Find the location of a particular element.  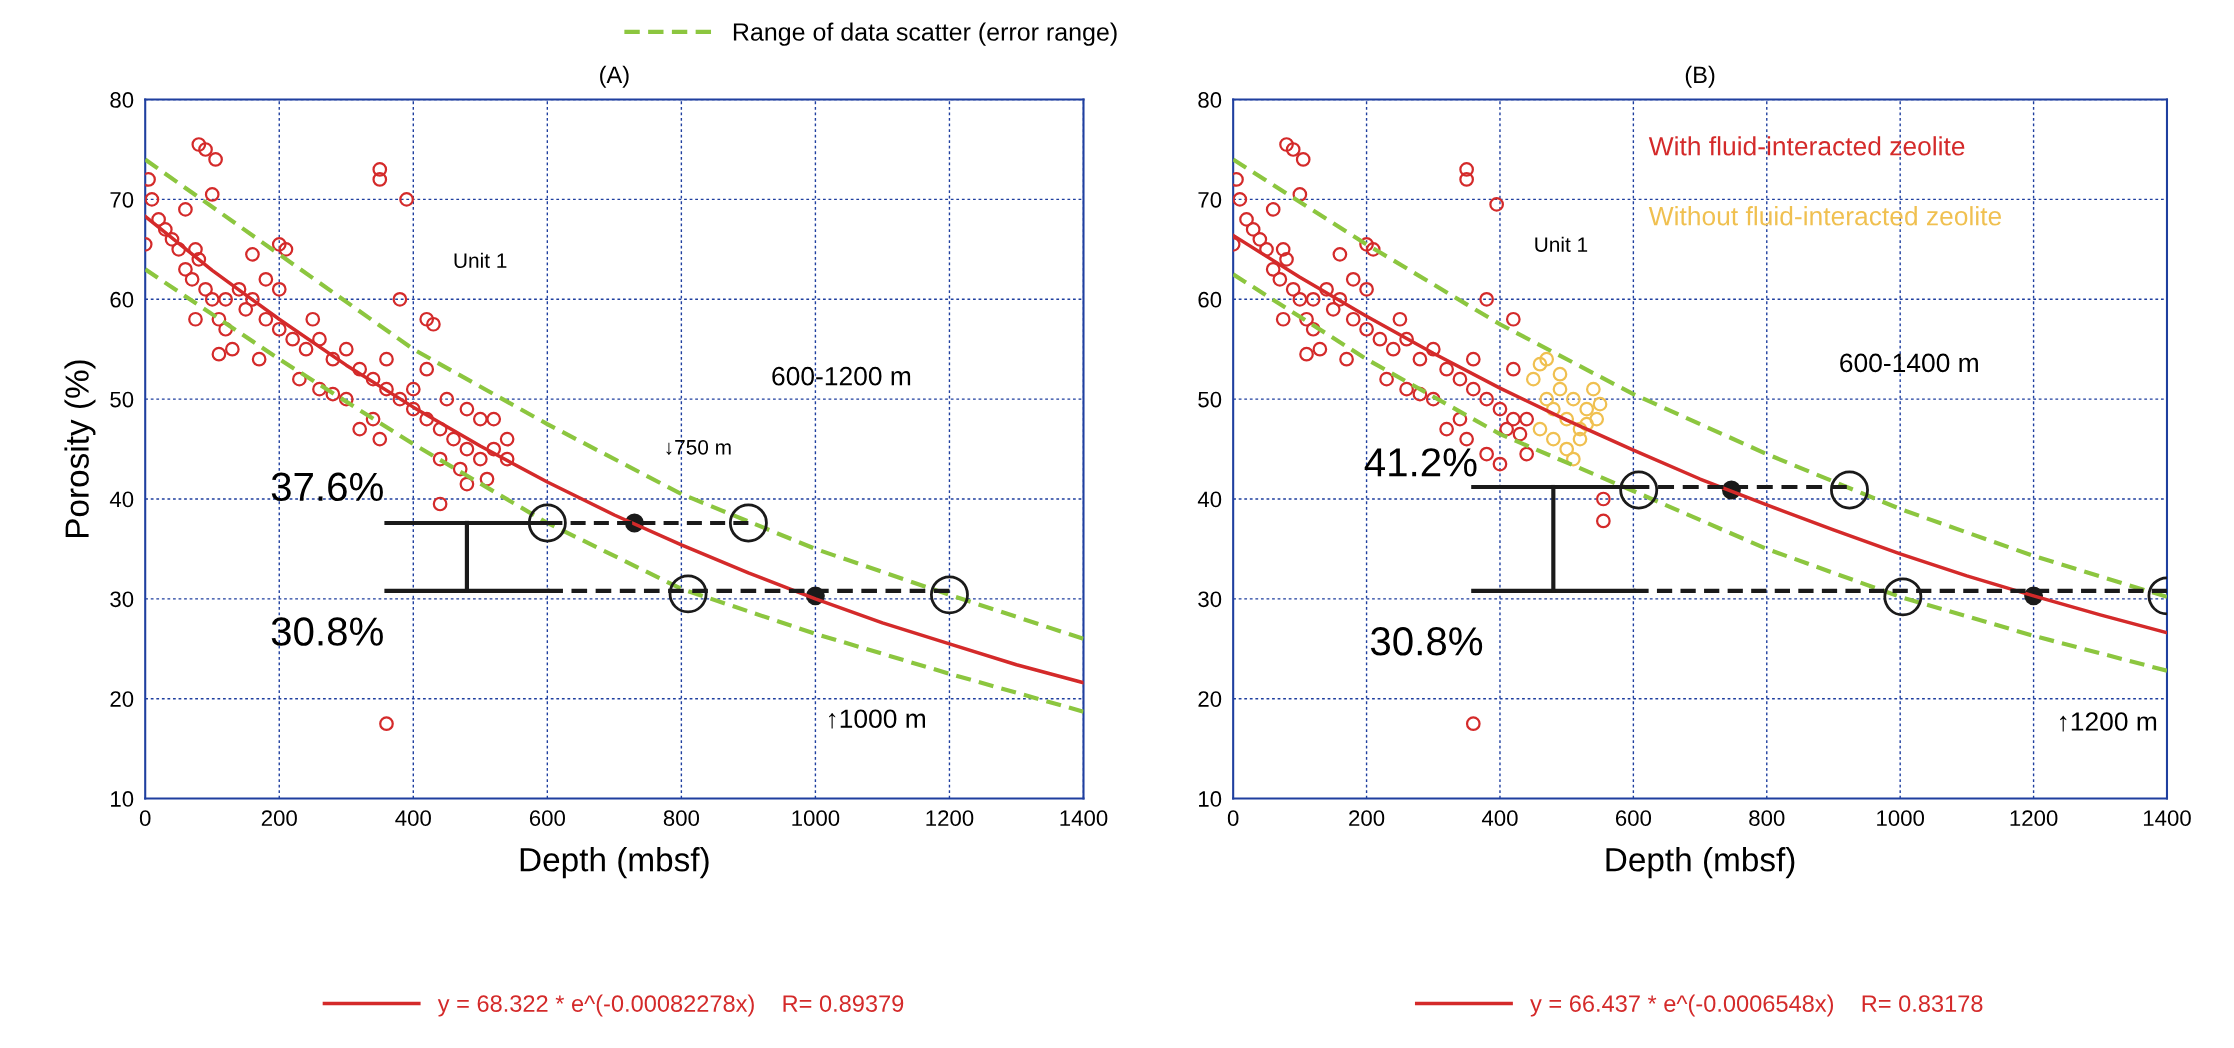

legend-label: y = 66.437 * e^(-0.0006548x) R= 0.83178 is located at coordinates (1756, 1005).